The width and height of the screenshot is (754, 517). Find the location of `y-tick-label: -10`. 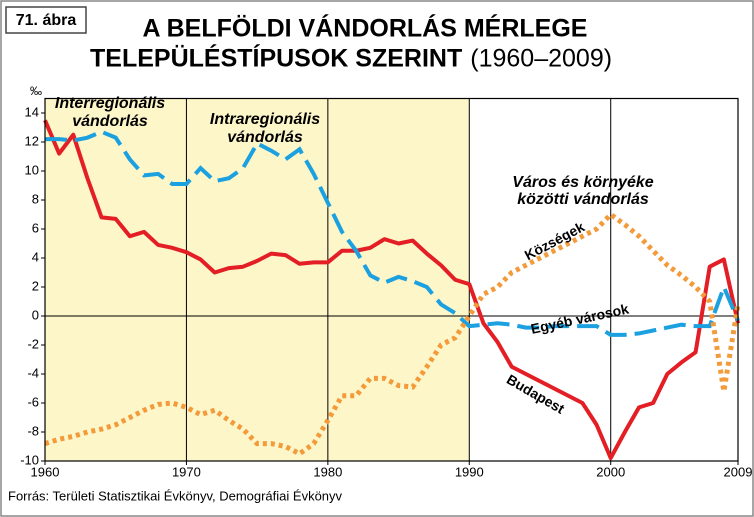

y-tick-label: -10 is located at coordinates (29, 459).